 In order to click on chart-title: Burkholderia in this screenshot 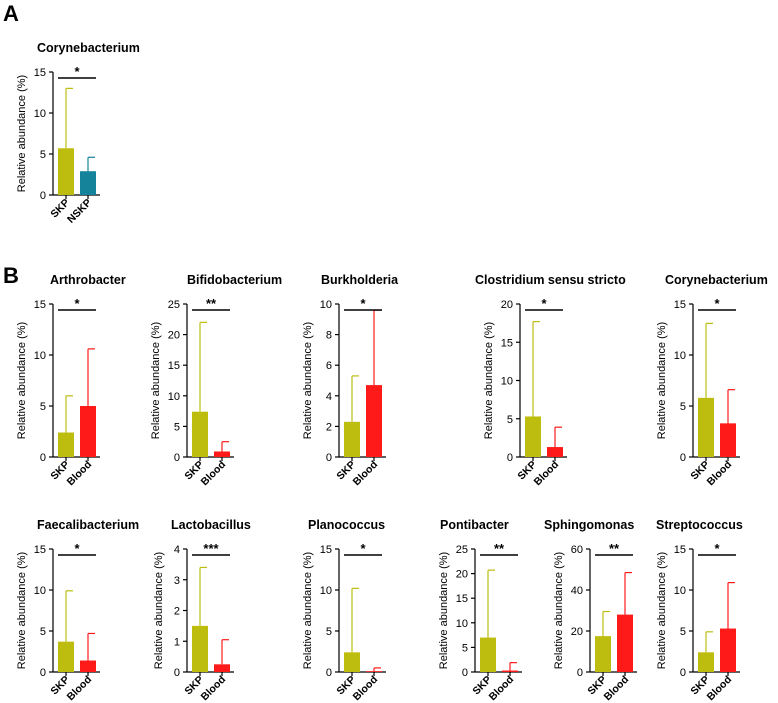, I will do `click(360, 280)`.